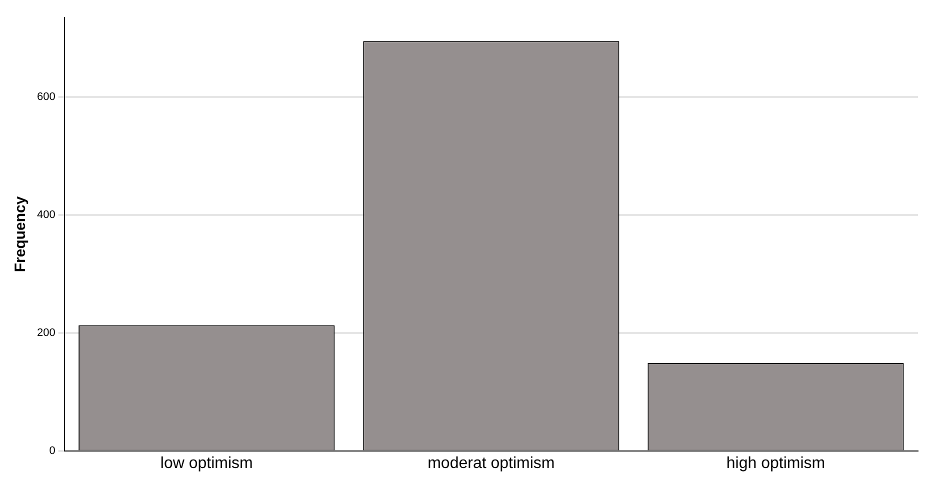 Image resolution: width=930 pixels, height=484 pixels. Describe the element at coordinates (46, 97) in the screenshot. I see `y-tick-label: 600` at that location.